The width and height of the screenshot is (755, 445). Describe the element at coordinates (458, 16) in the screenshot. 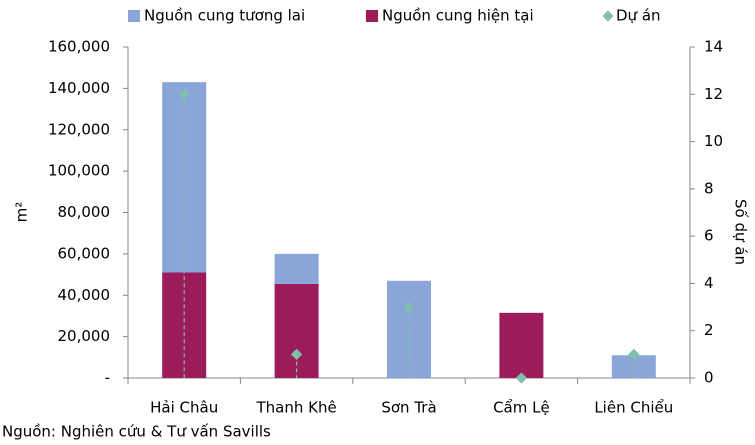

I see `legend-label: Nguồn cung hiện tại` at that location.